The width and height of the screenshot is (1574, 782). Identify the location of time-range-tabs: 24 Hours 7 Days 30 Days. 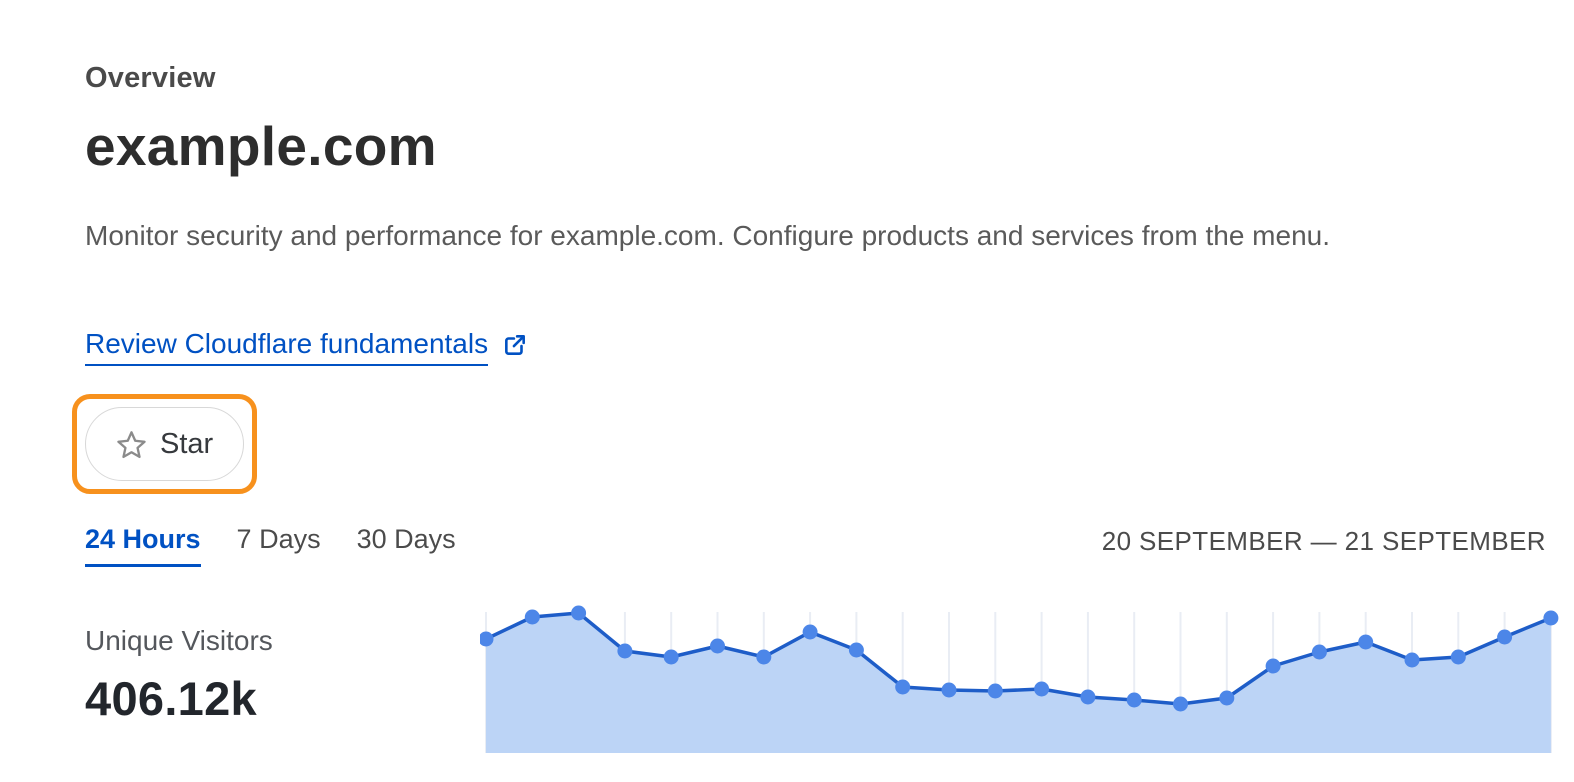
(270, 545).